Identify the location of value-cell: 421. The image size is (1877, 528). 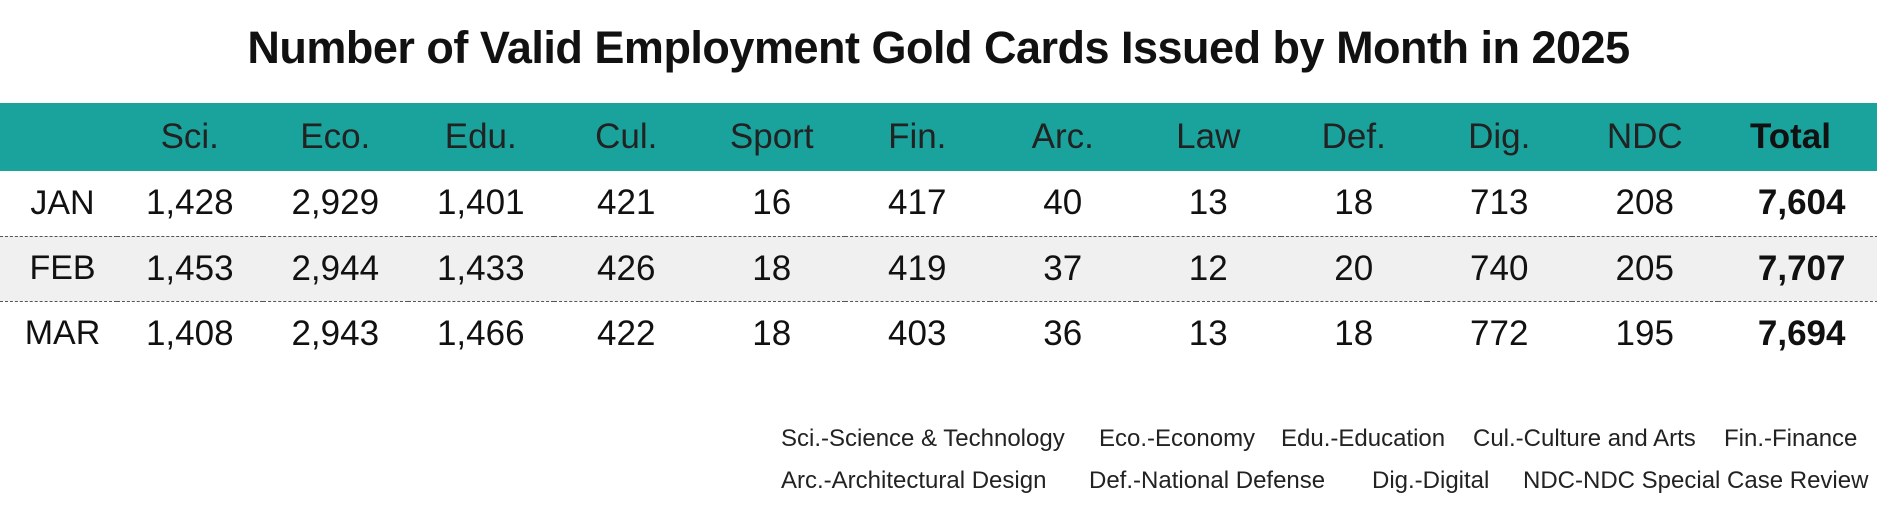
(626, 203).